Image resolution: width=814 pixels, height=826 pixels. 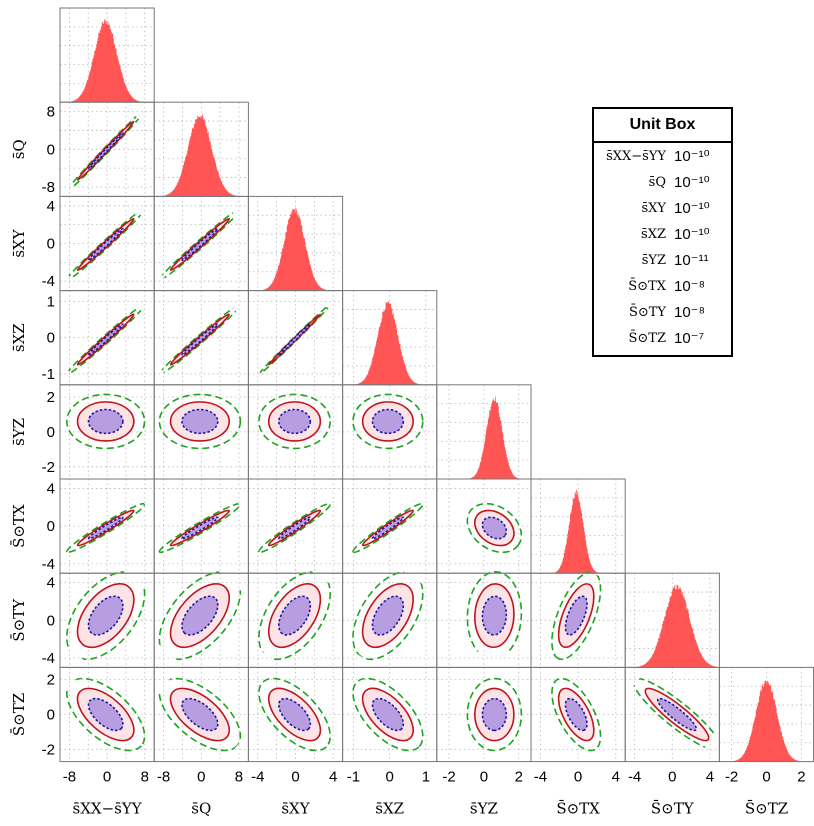 What do you see at coordinates (578, 809) in the screenshot?
I see `x-axis-label: S̄⊙TX` at bounding box center [578, 809].